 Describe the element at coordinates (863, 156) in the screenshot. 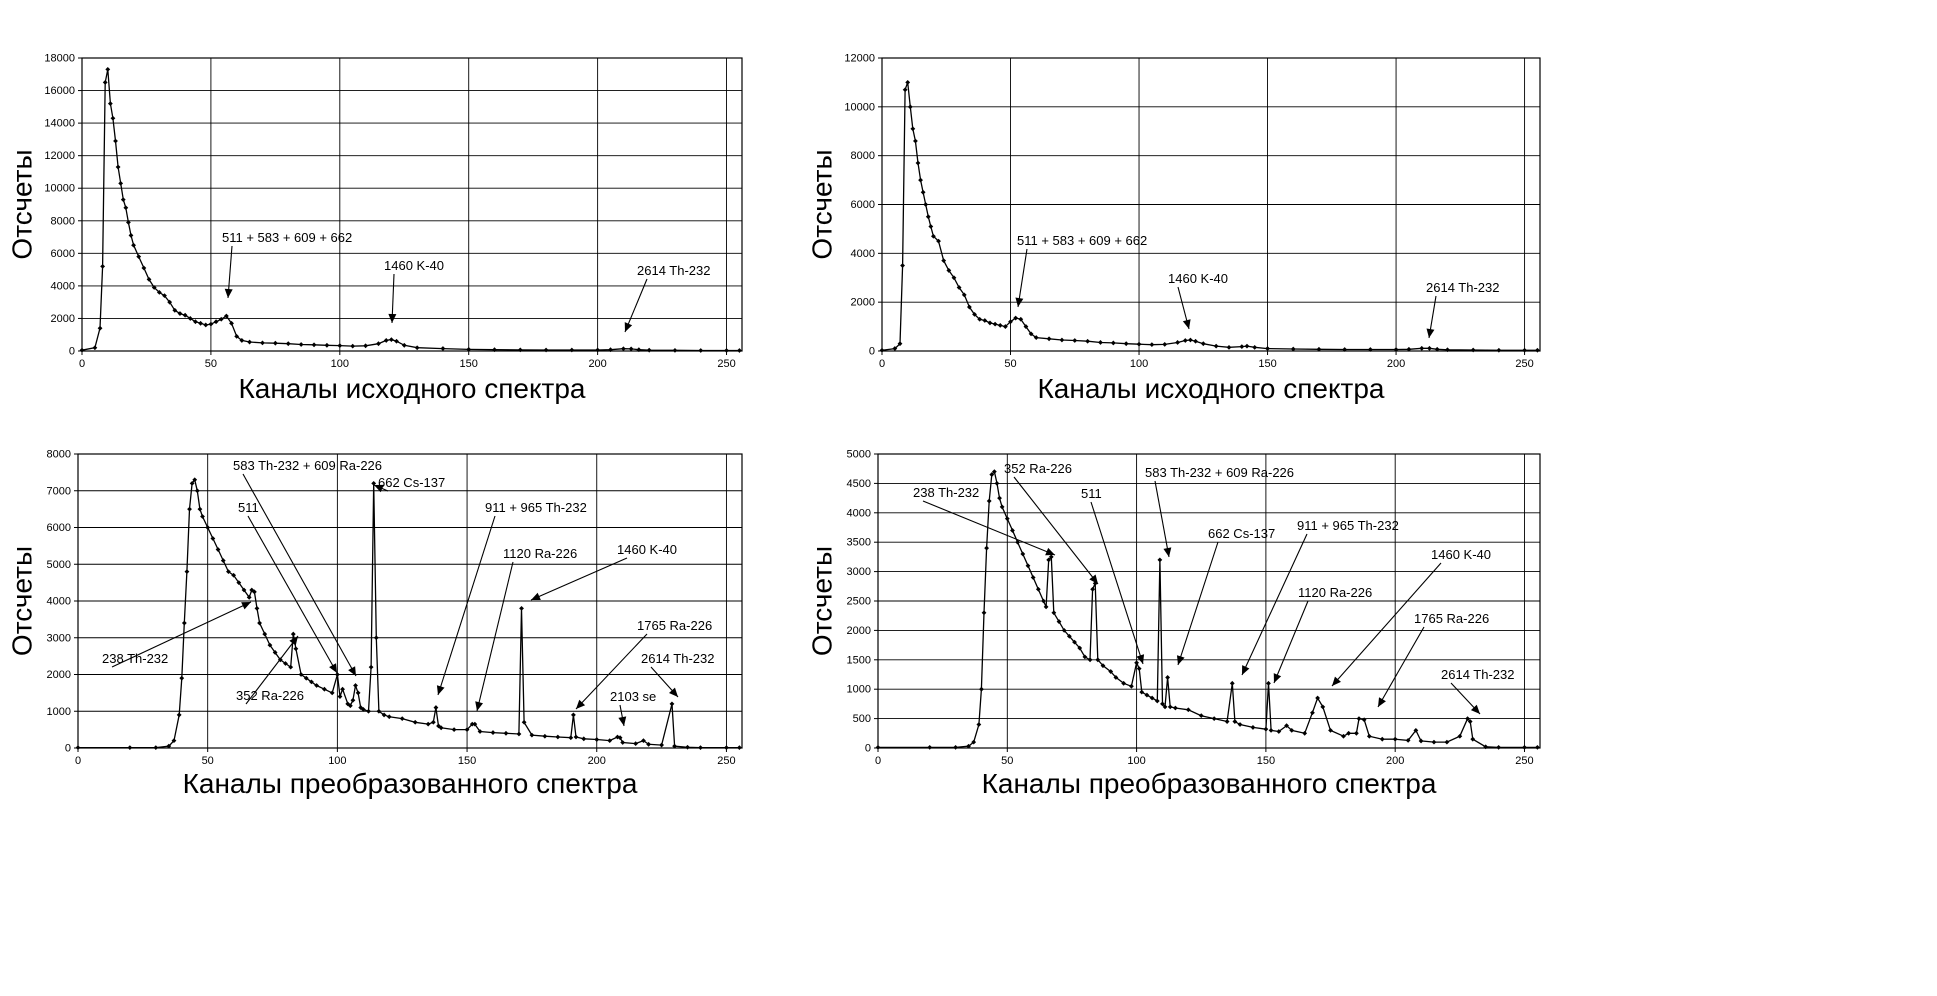

I see `y-tick-label: 8000` at that location.